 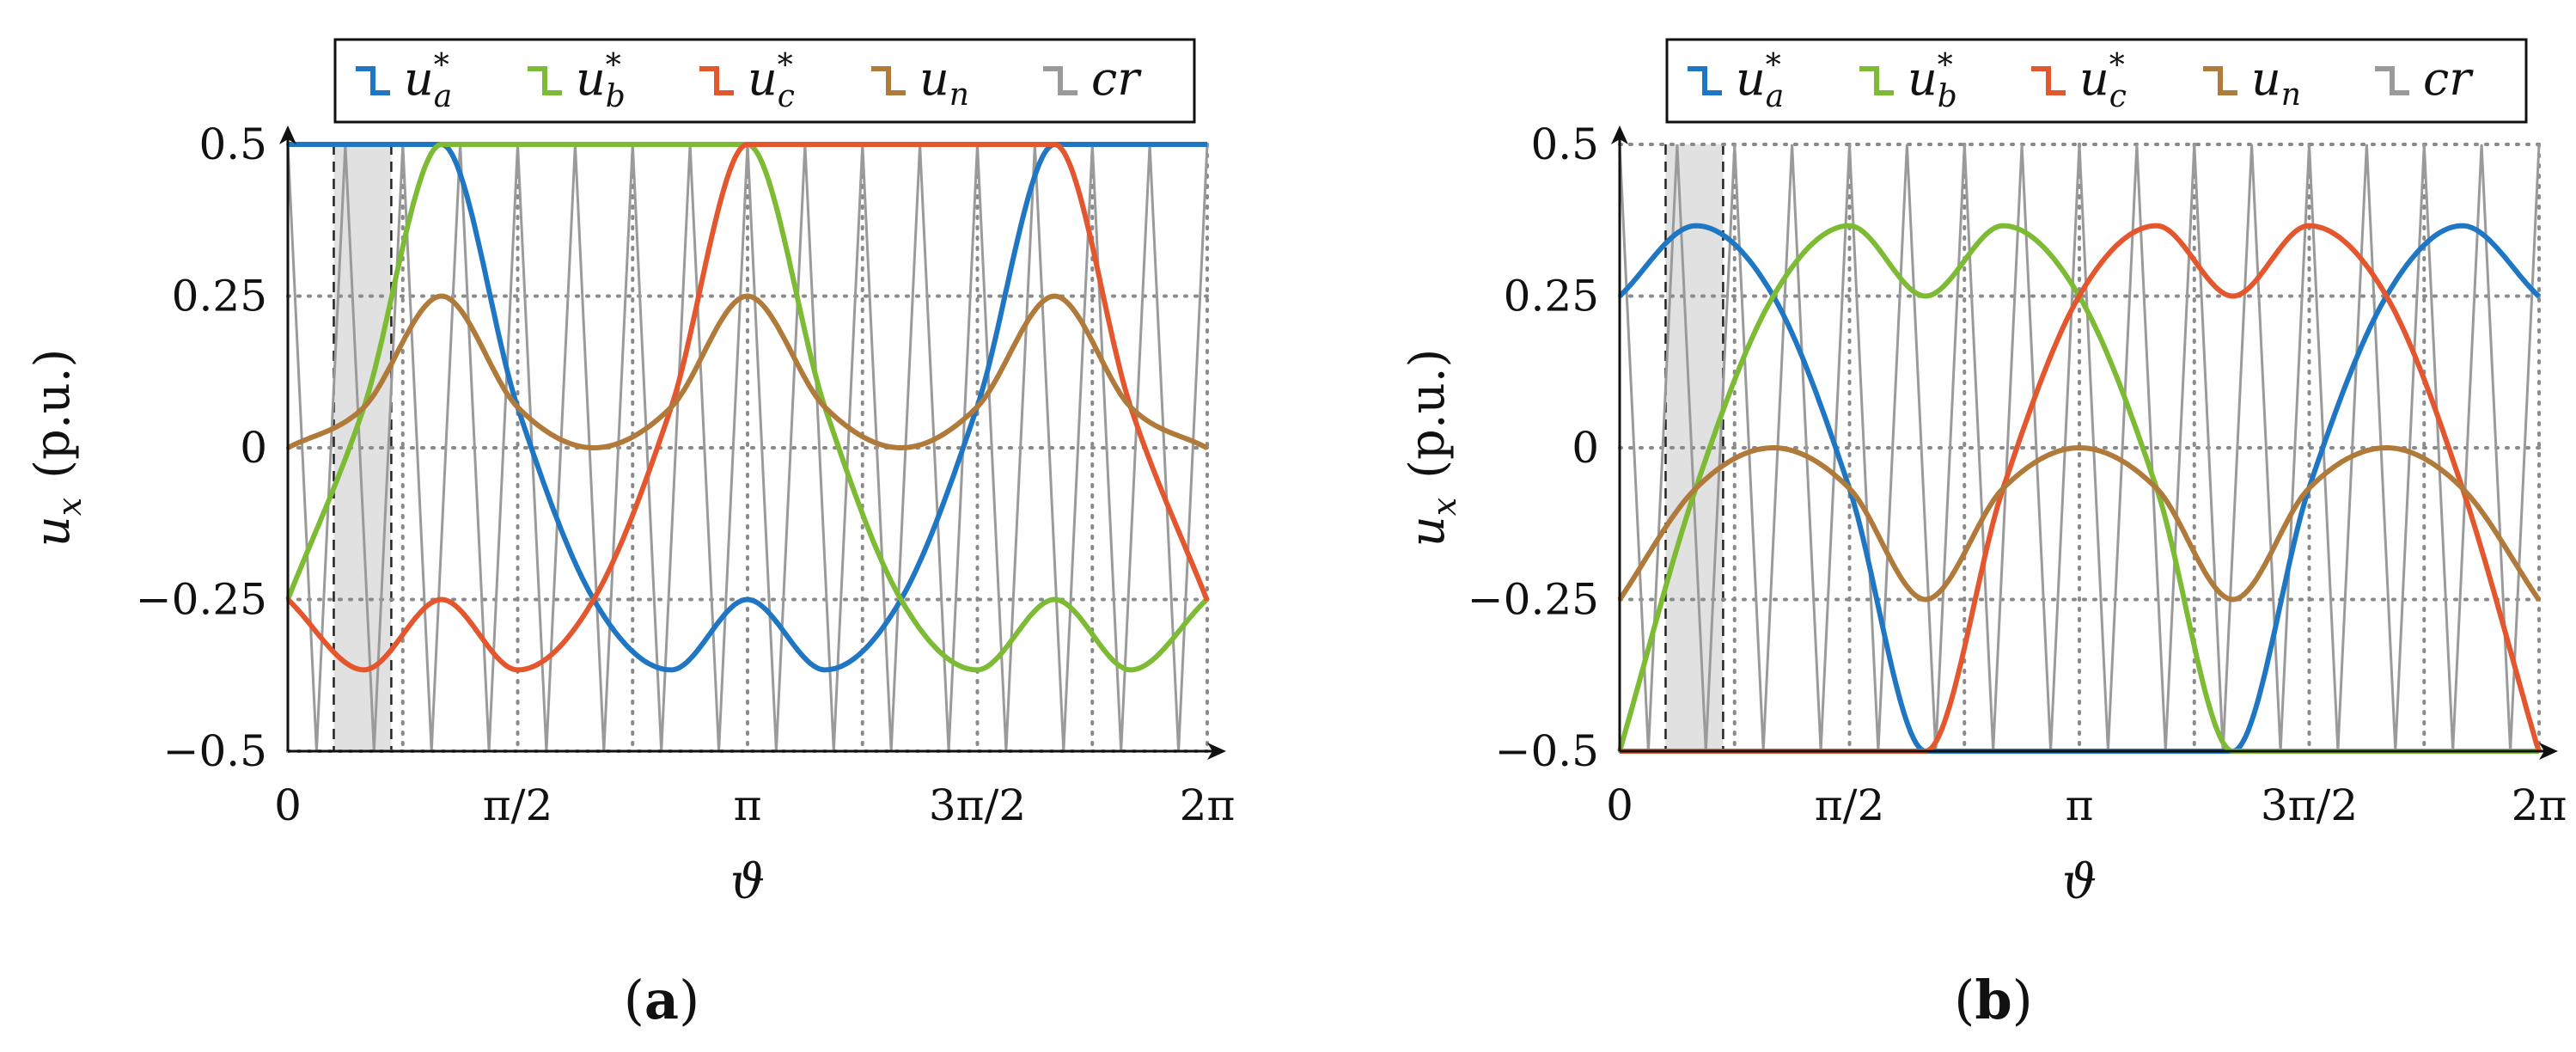 I want to click on caption-b-letter: b, so click(x=1993, y=1000).